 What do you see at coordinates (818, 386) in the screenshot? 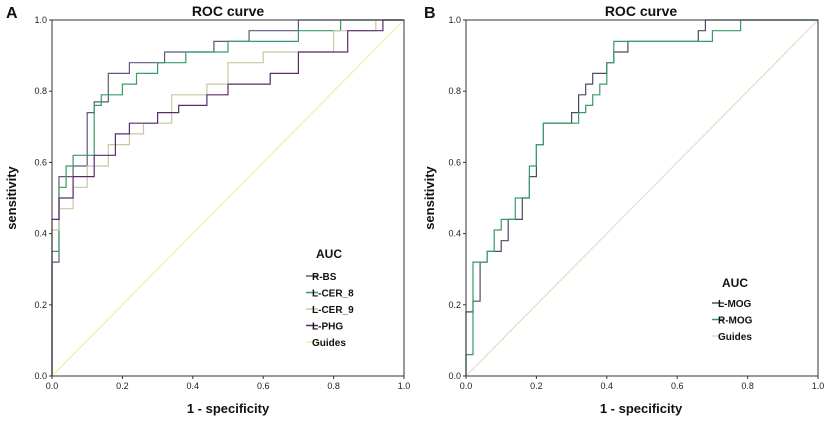
I see `panel-b-x-tick-label: 1.0` at bounding box center [818, 386].